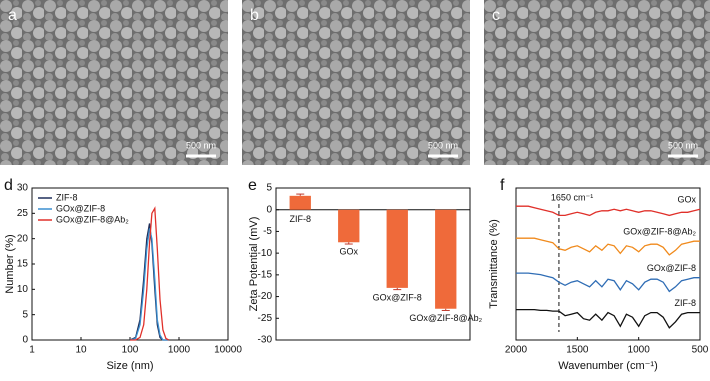 This screenshot has height=381, width=710. Describe the element at coordinates (252, 185) in the screenshot. I see `panel-label: e` at that location.